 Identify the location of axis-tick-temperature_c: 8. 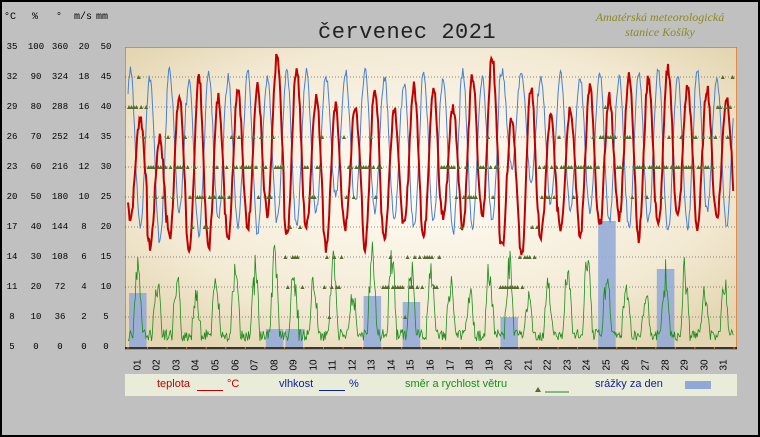
(12, 317).